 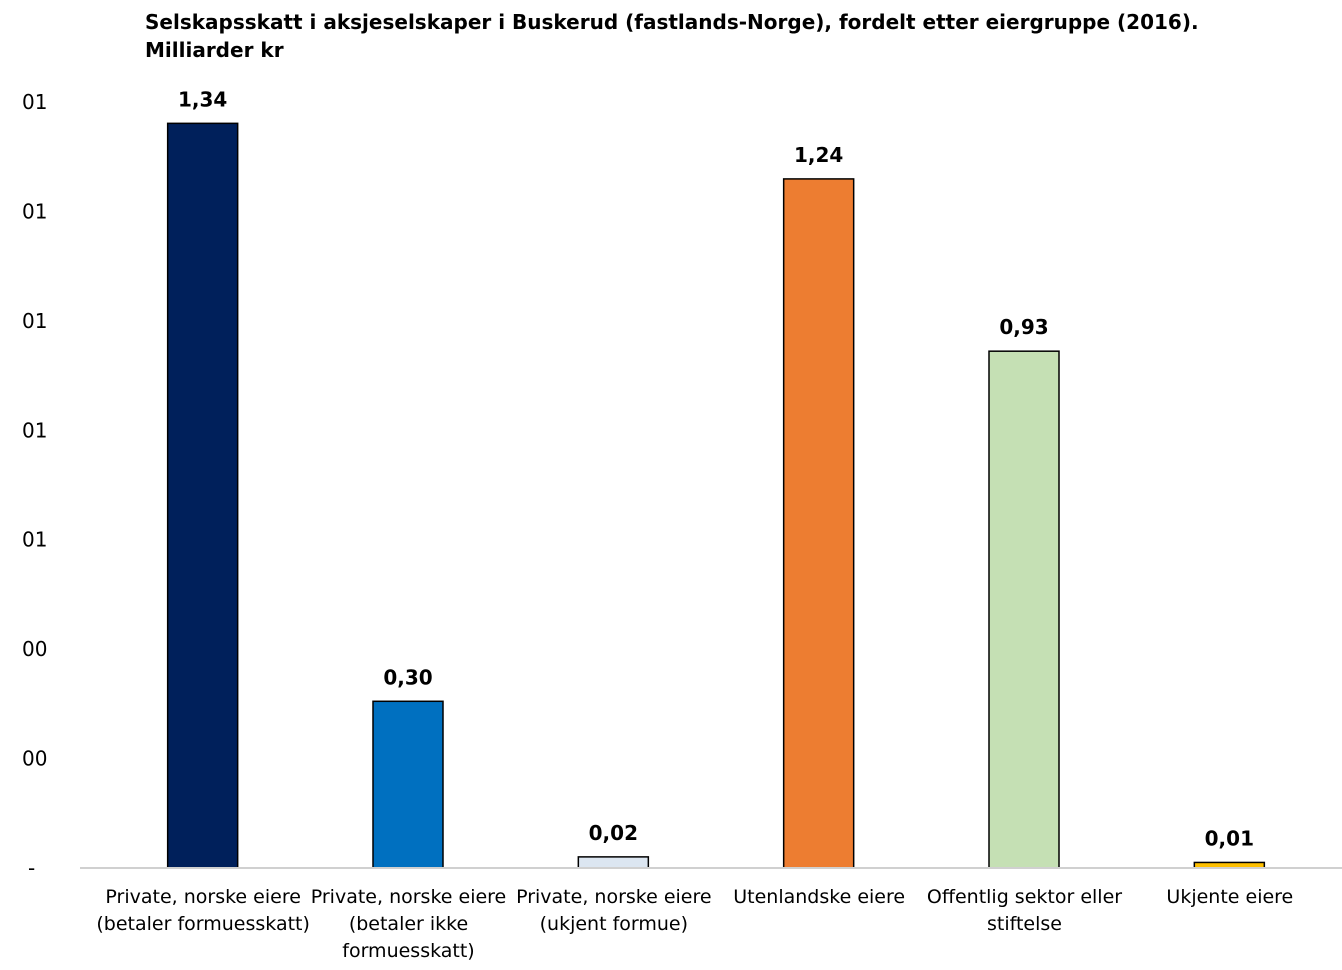 I want to click on value-label: 0,01, so click(x=1229, y=838).